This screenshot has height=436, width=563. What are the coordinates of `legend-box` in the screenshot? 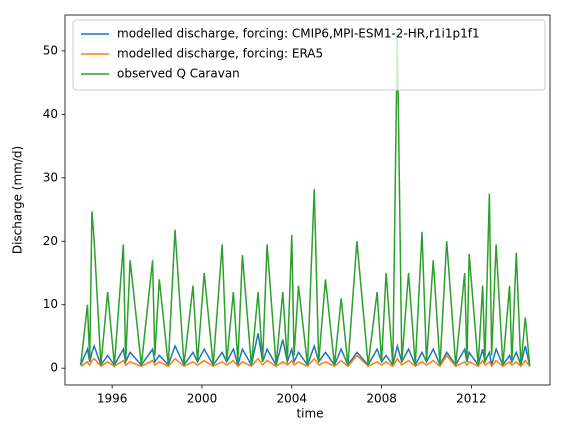 It's located at (309, 55).